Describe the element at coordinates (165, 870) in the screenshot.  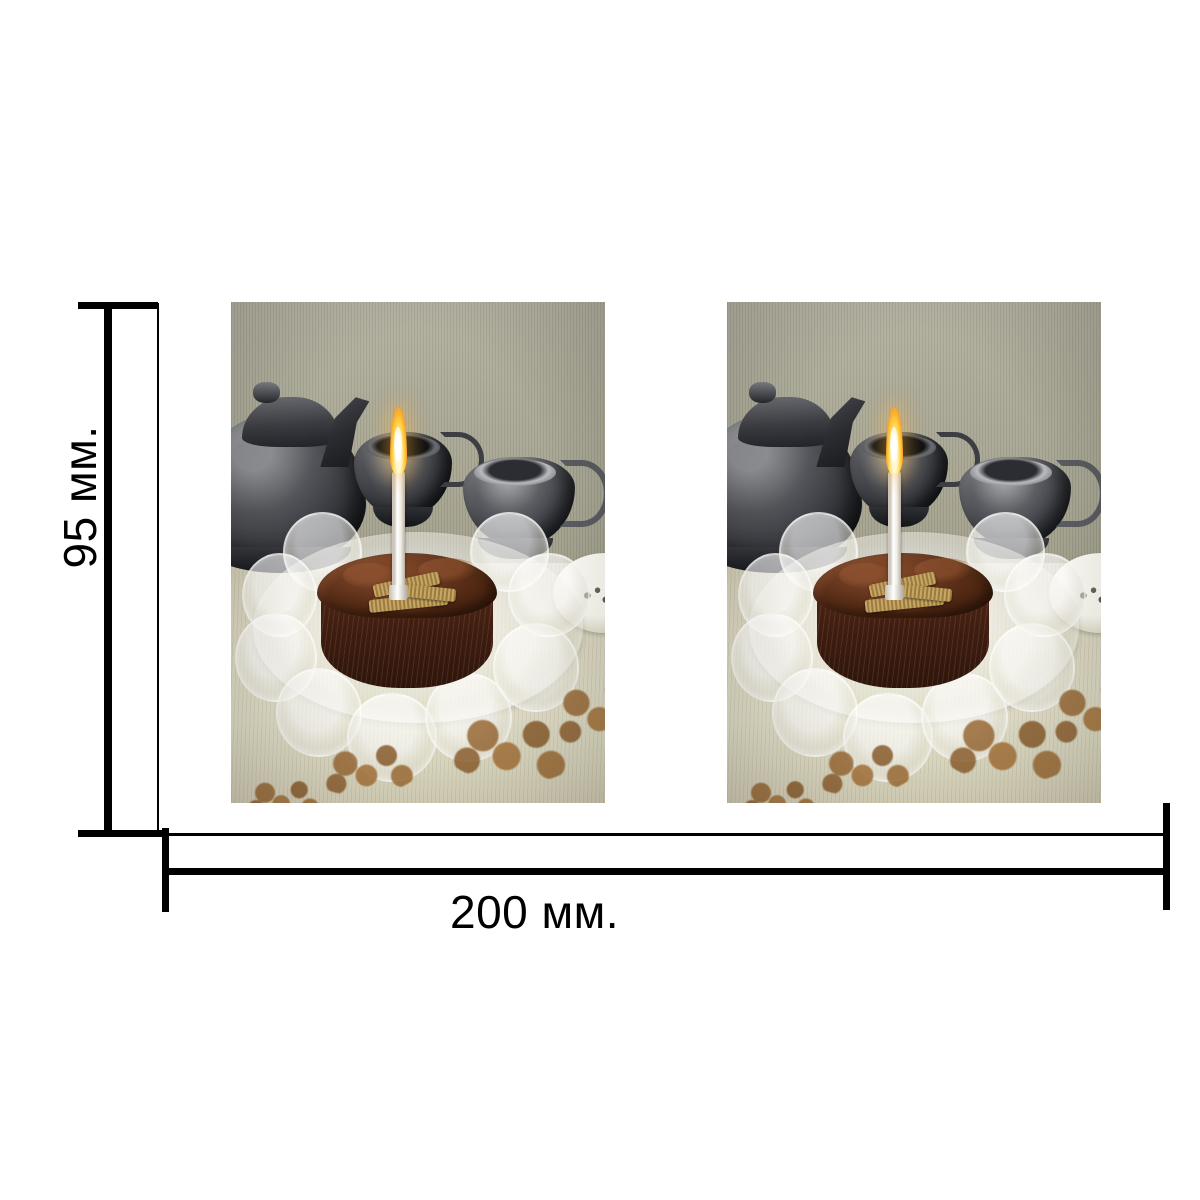
I see `width-dimension-tick-left` at that location.